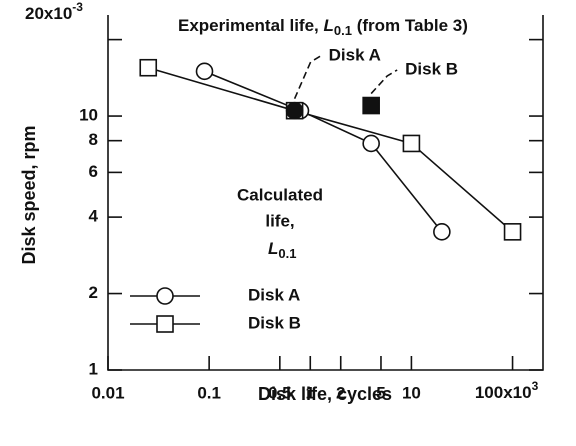 The width and height of the screenshot is (576, 446). Describe the element at coordinates (29, 194) in the screenshot. I see `y-axis-label: Disk speed, rpm` at that location.